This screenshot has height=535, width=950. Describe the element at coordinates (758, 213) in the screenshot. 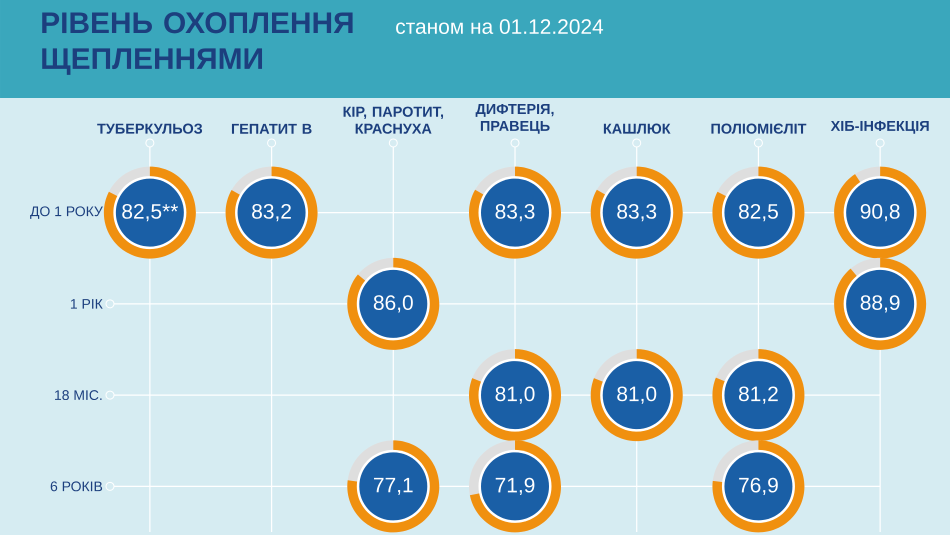

I see `data-label: 82,5` at that location.